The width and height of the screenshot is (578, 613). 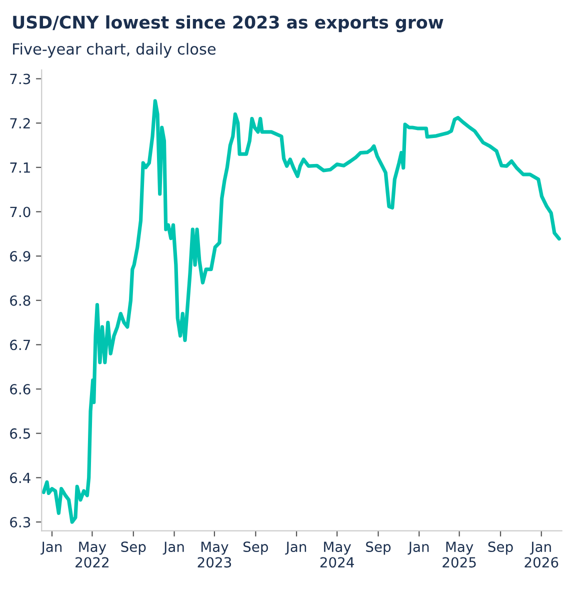 I want to click on y-tick-label: 6.6, so click(x=20, y=389).